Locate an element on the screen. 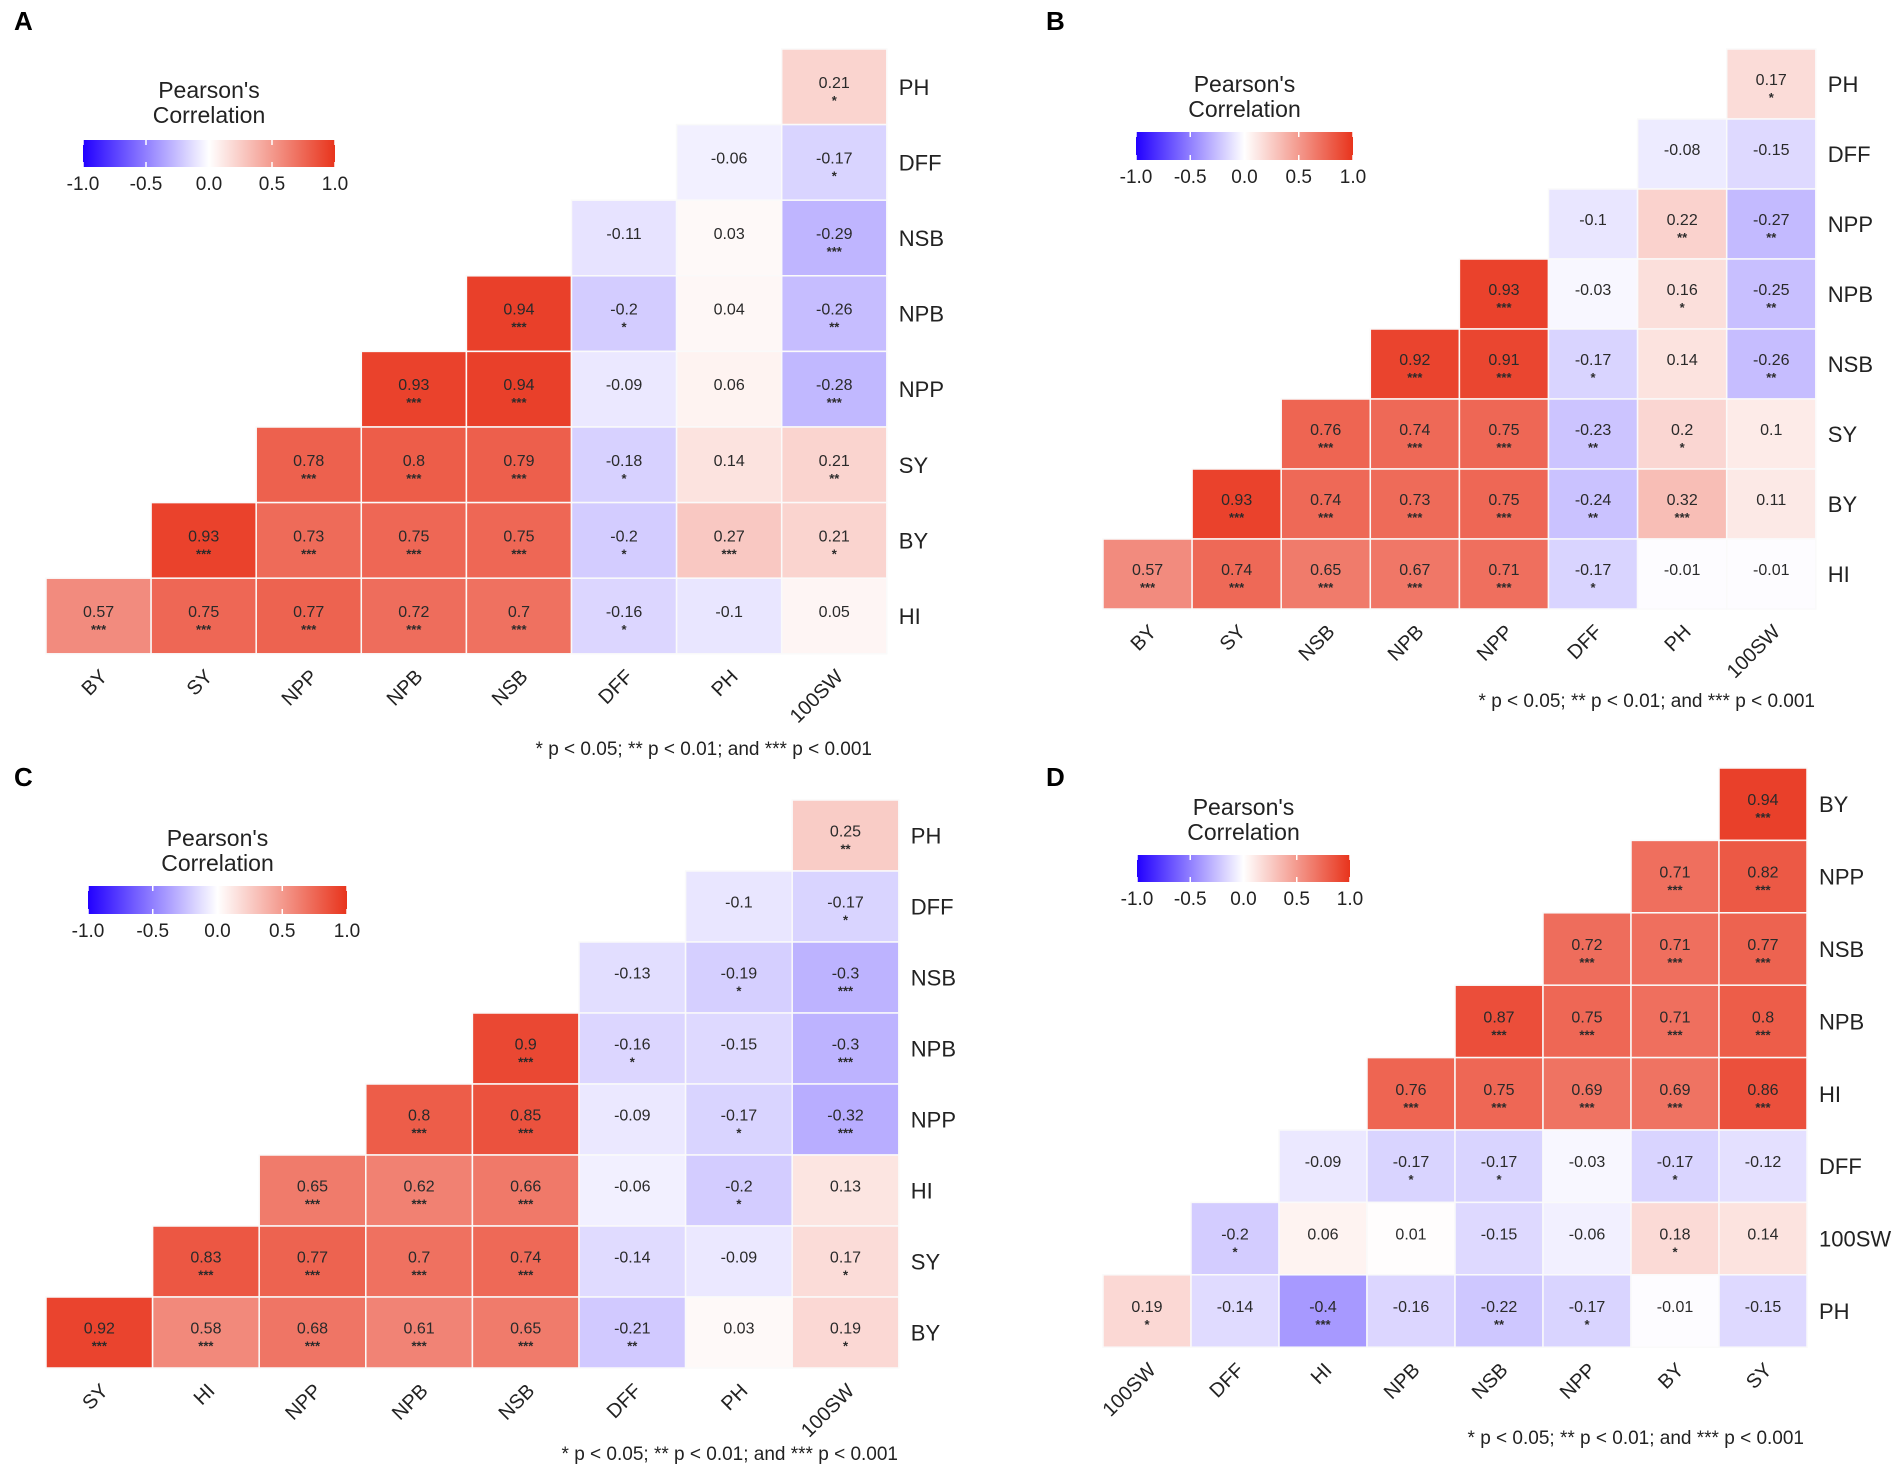 This screenshot has height=1473, width=1901. panel-label: C is located at coordinates (23, 777).